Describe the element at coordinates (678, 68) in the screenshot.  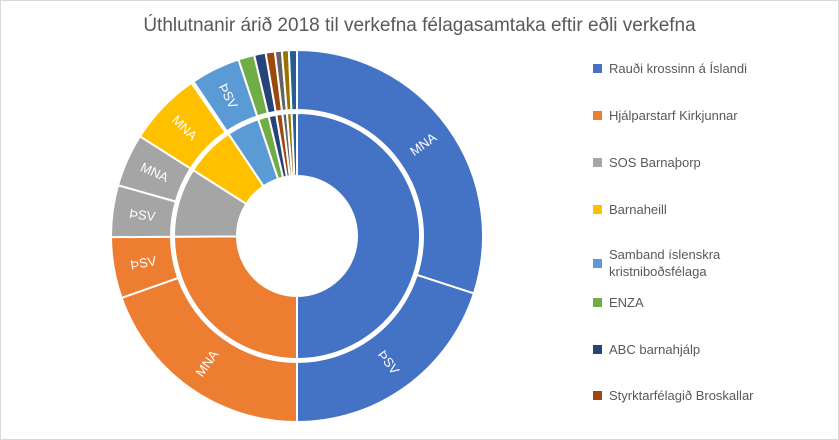
I see `legend-label: Rauði krossinn á Íslandi` at that location.